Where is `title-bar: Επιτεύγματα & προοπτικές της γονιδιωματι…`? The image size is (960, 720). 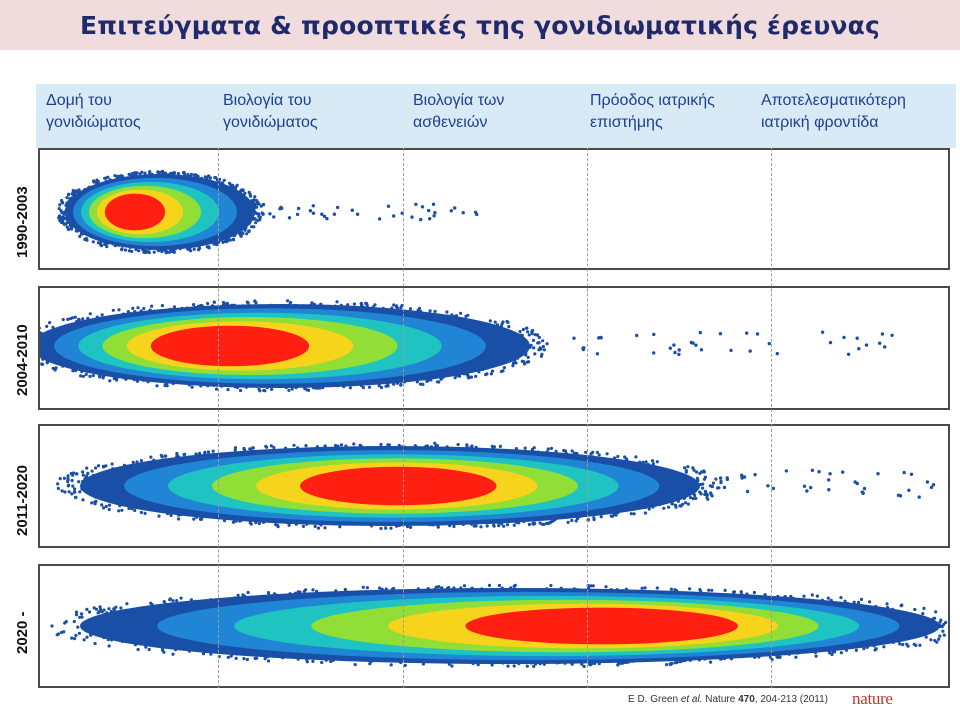 title-bar: Επιτεύγματα & προοπτικές της γονιδιωματι… is located at coordinates (480, 25).